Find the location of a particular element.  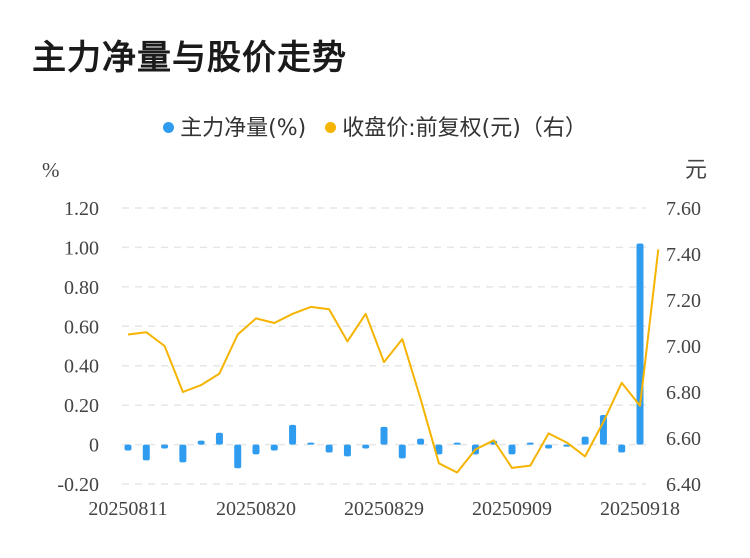

legend-label-net-flow: 主力净量(%) is located at coordinates (243, 128).